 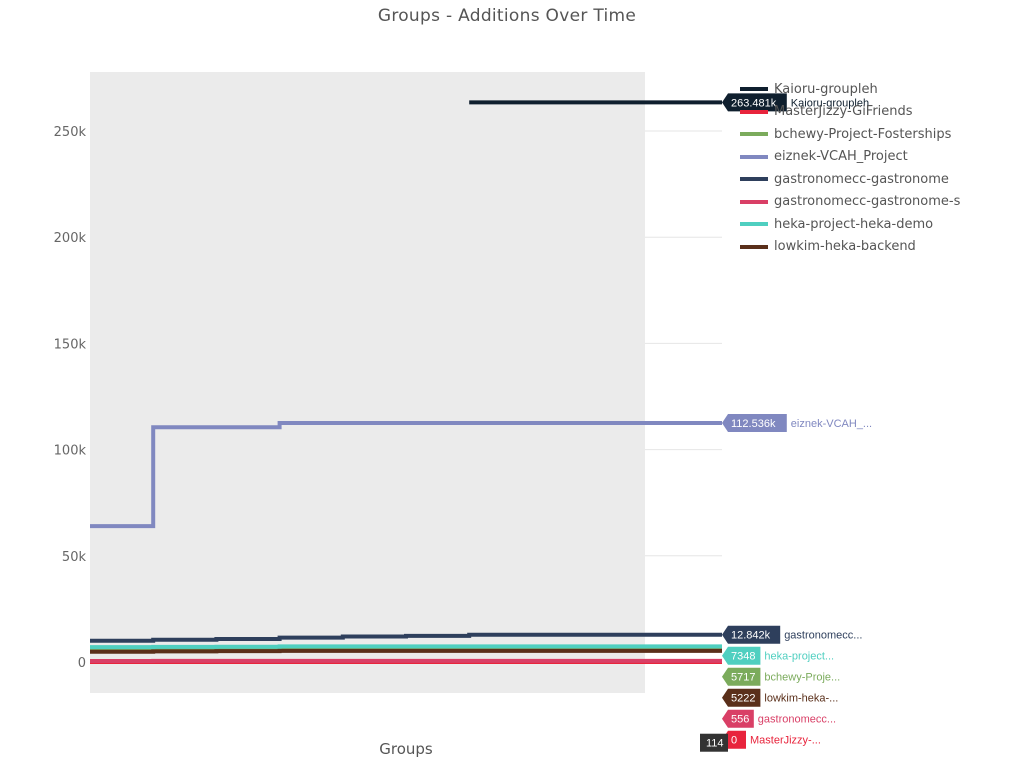 I want to click on legend-item: MasterJizzy-GiFriends, so click(x=860, y=112).